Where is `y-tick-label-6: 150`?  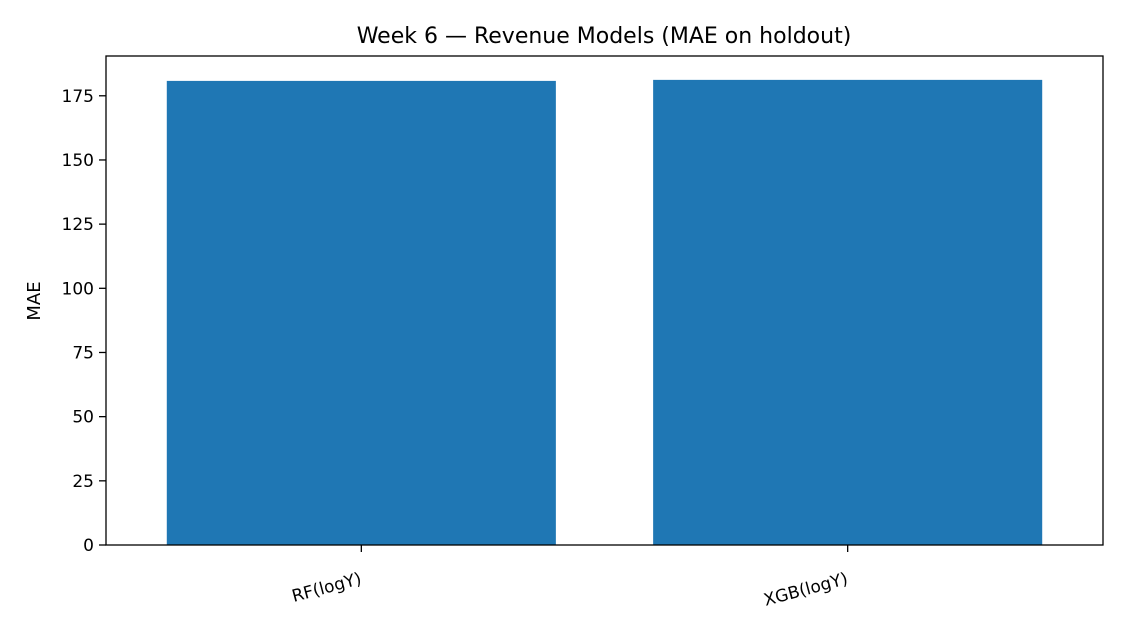 y-tick-label-6: 150 is located at coordinates (78, 161).